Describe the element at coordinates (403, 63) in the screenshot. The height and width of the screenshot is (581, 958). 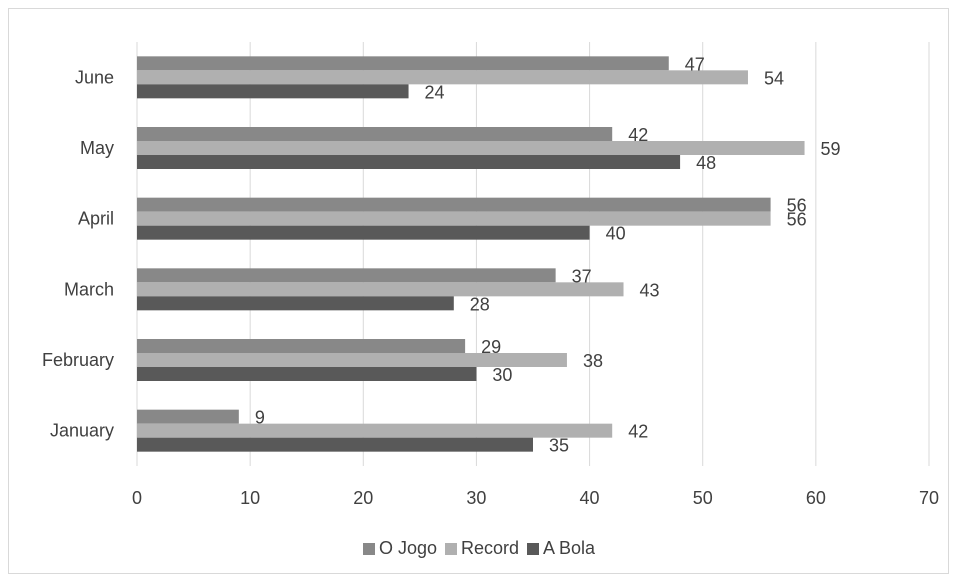
I see `bar-o-jogo-june` at that location.